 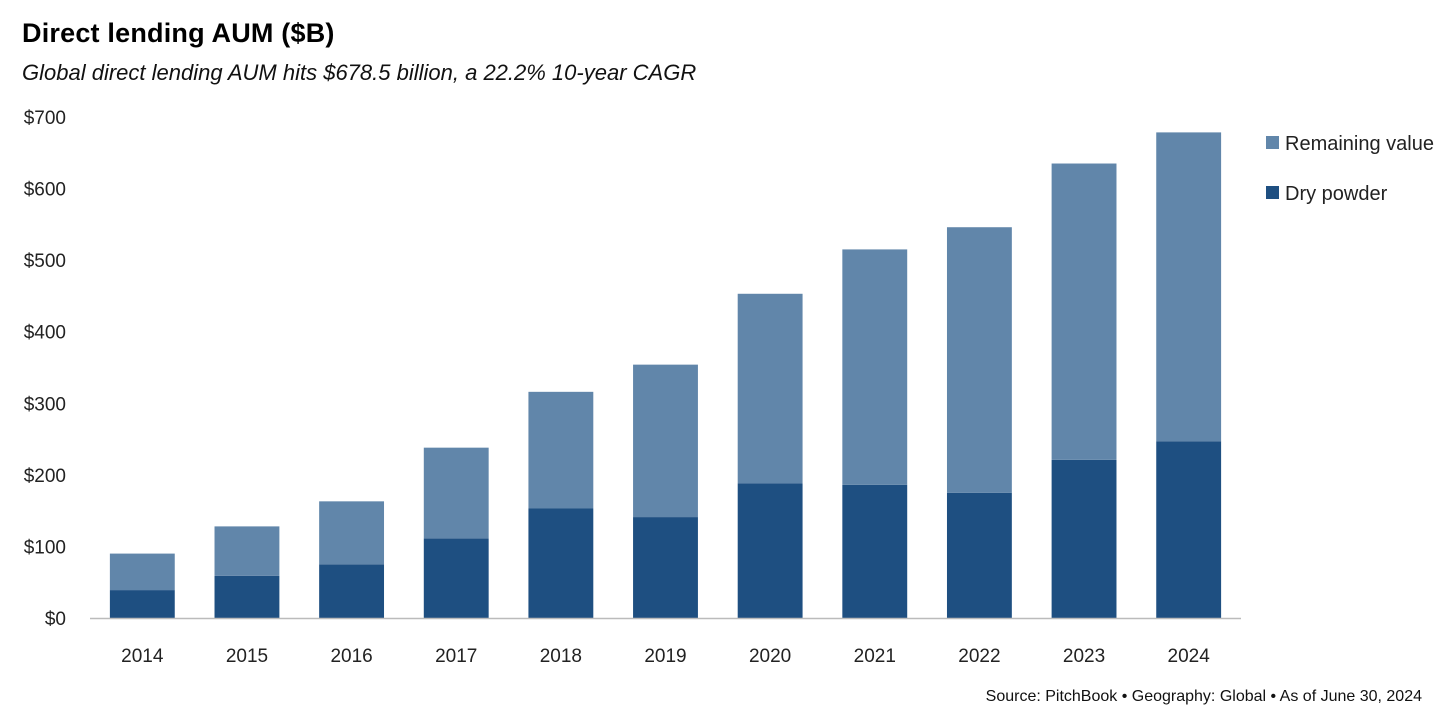 I want to click on y-tick-label: $700, so click(x=45, y=118).